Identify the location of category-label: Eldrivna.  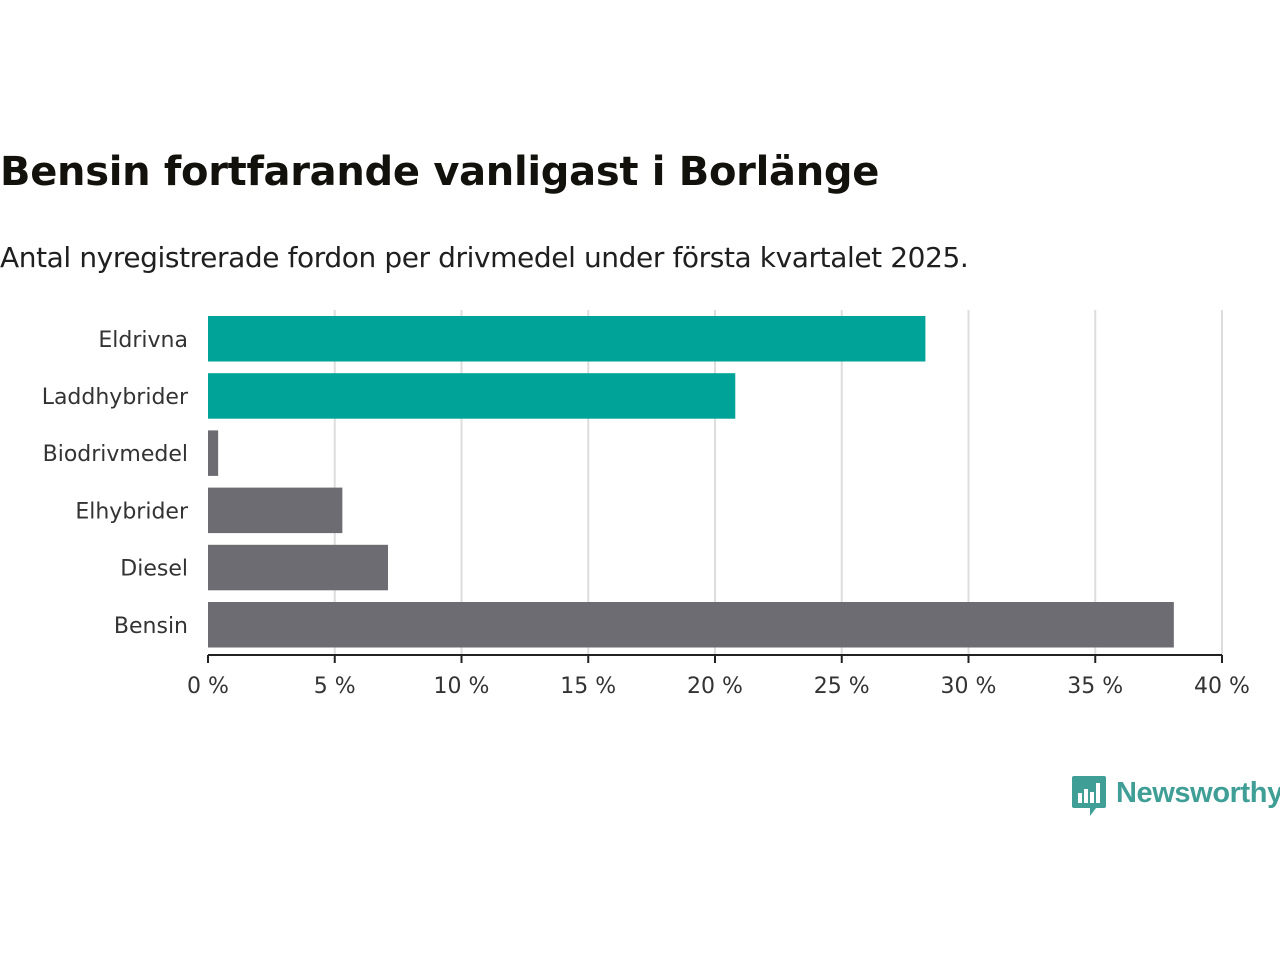
(143, 340).